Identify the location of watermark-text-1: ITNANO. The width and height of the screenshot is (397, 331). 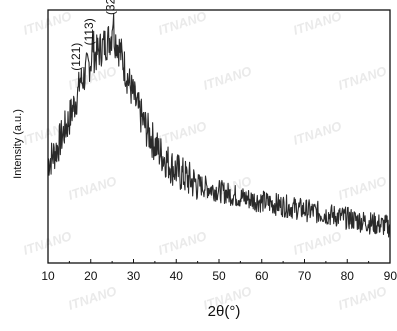
(182, 23).